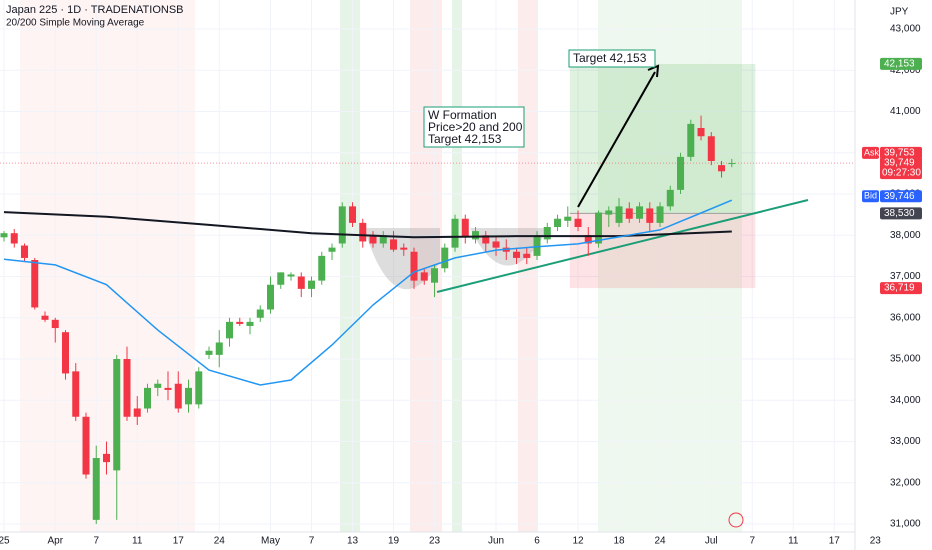  I want to click on x-tick-label: May, so click(270, 541).